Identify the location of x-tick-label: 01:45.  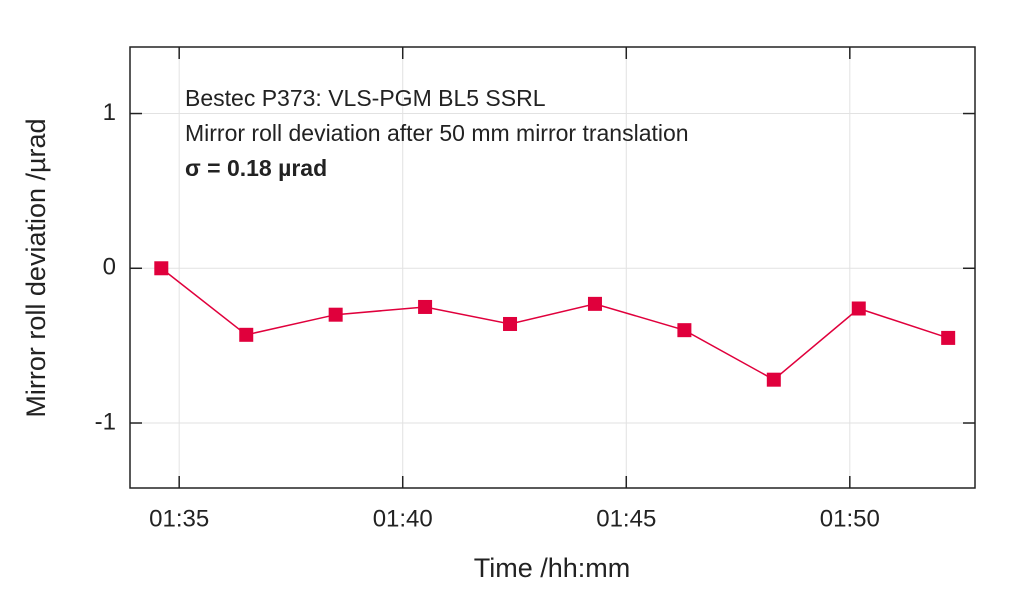
(626, 518).